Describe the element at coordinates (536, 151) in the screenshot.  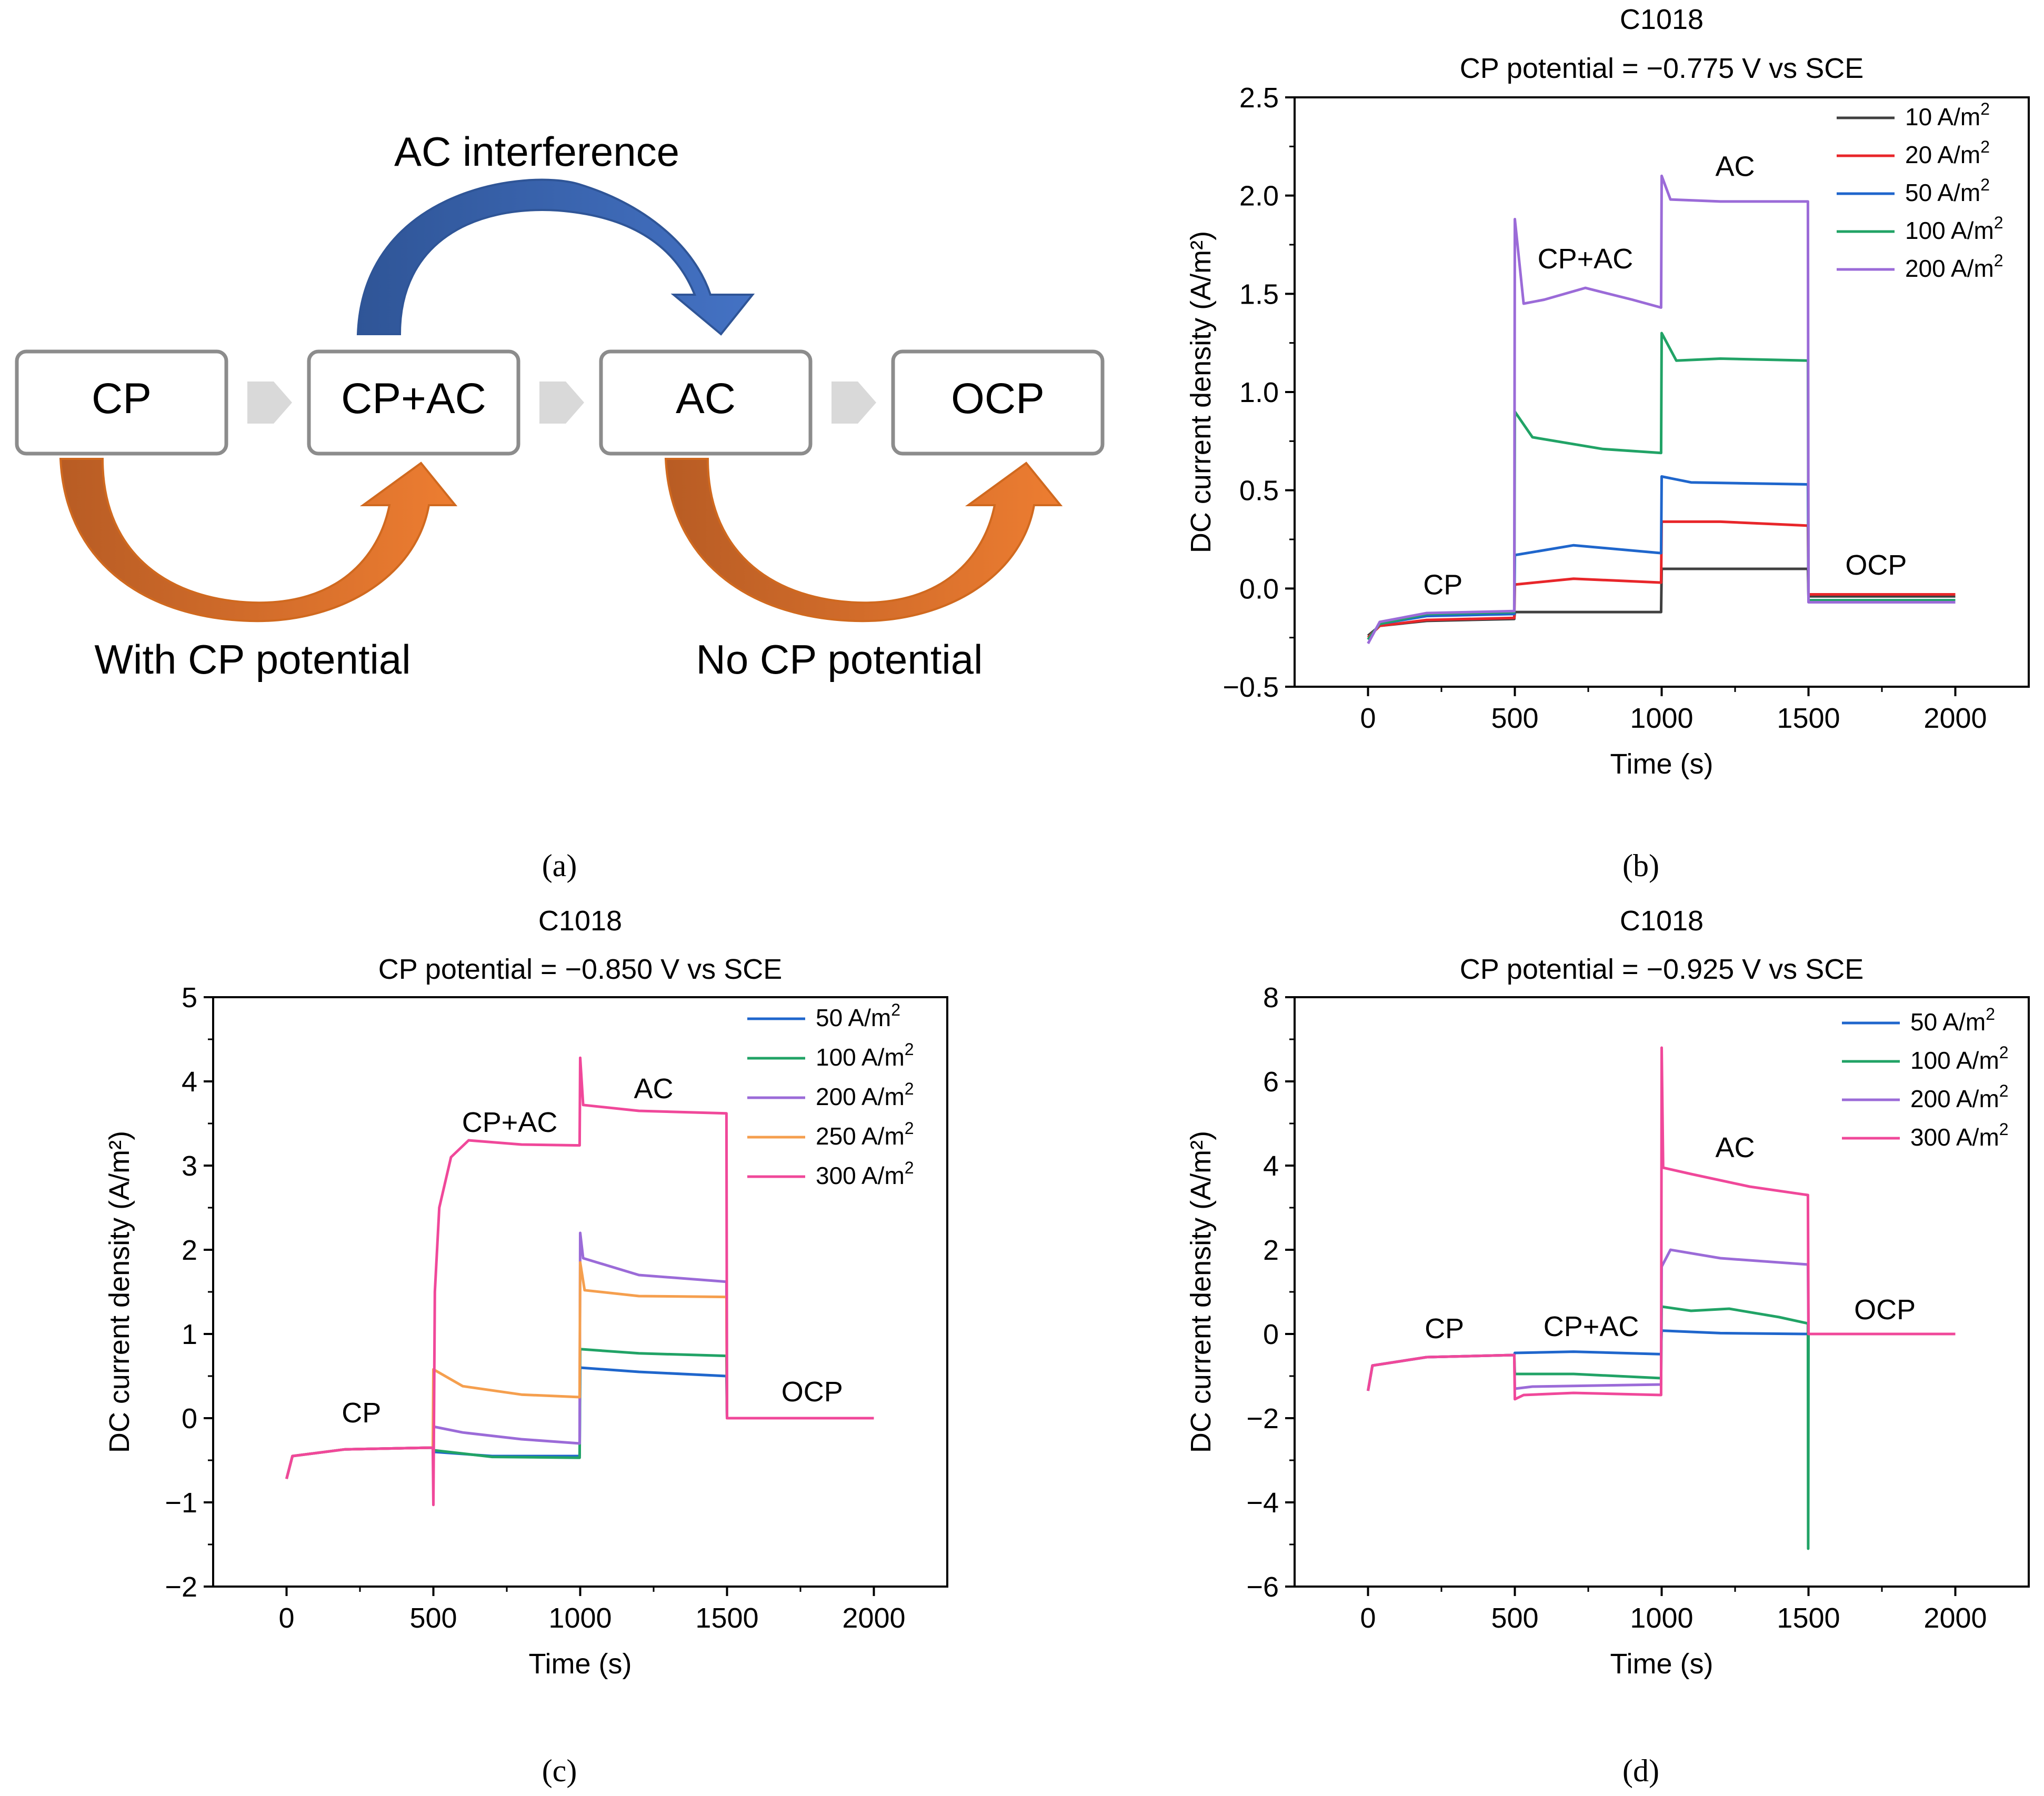
I see `ac-interference-label: AC interference` at that location.